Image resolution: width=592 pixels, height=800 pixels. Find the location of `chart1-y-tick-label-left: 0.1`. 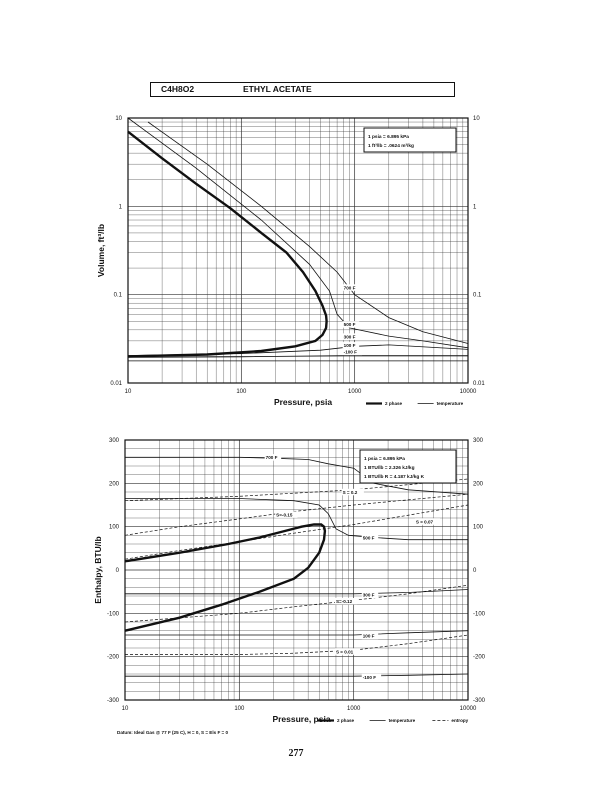

chart1-y-tick-label-left: 0.1 is located at coordinates (118, 296).